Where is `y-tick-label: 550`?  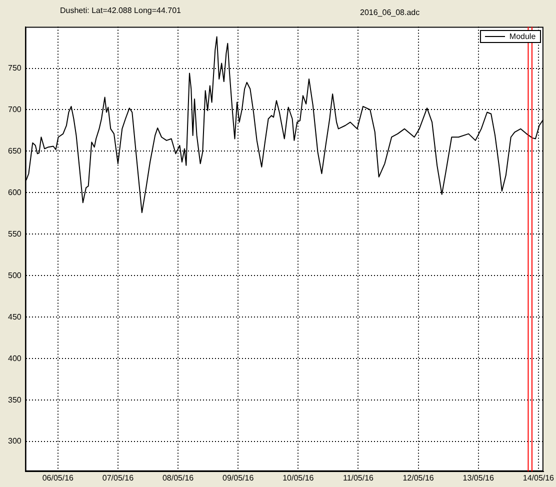
y-tick-label: 550 is located at coordinates (15, 233).